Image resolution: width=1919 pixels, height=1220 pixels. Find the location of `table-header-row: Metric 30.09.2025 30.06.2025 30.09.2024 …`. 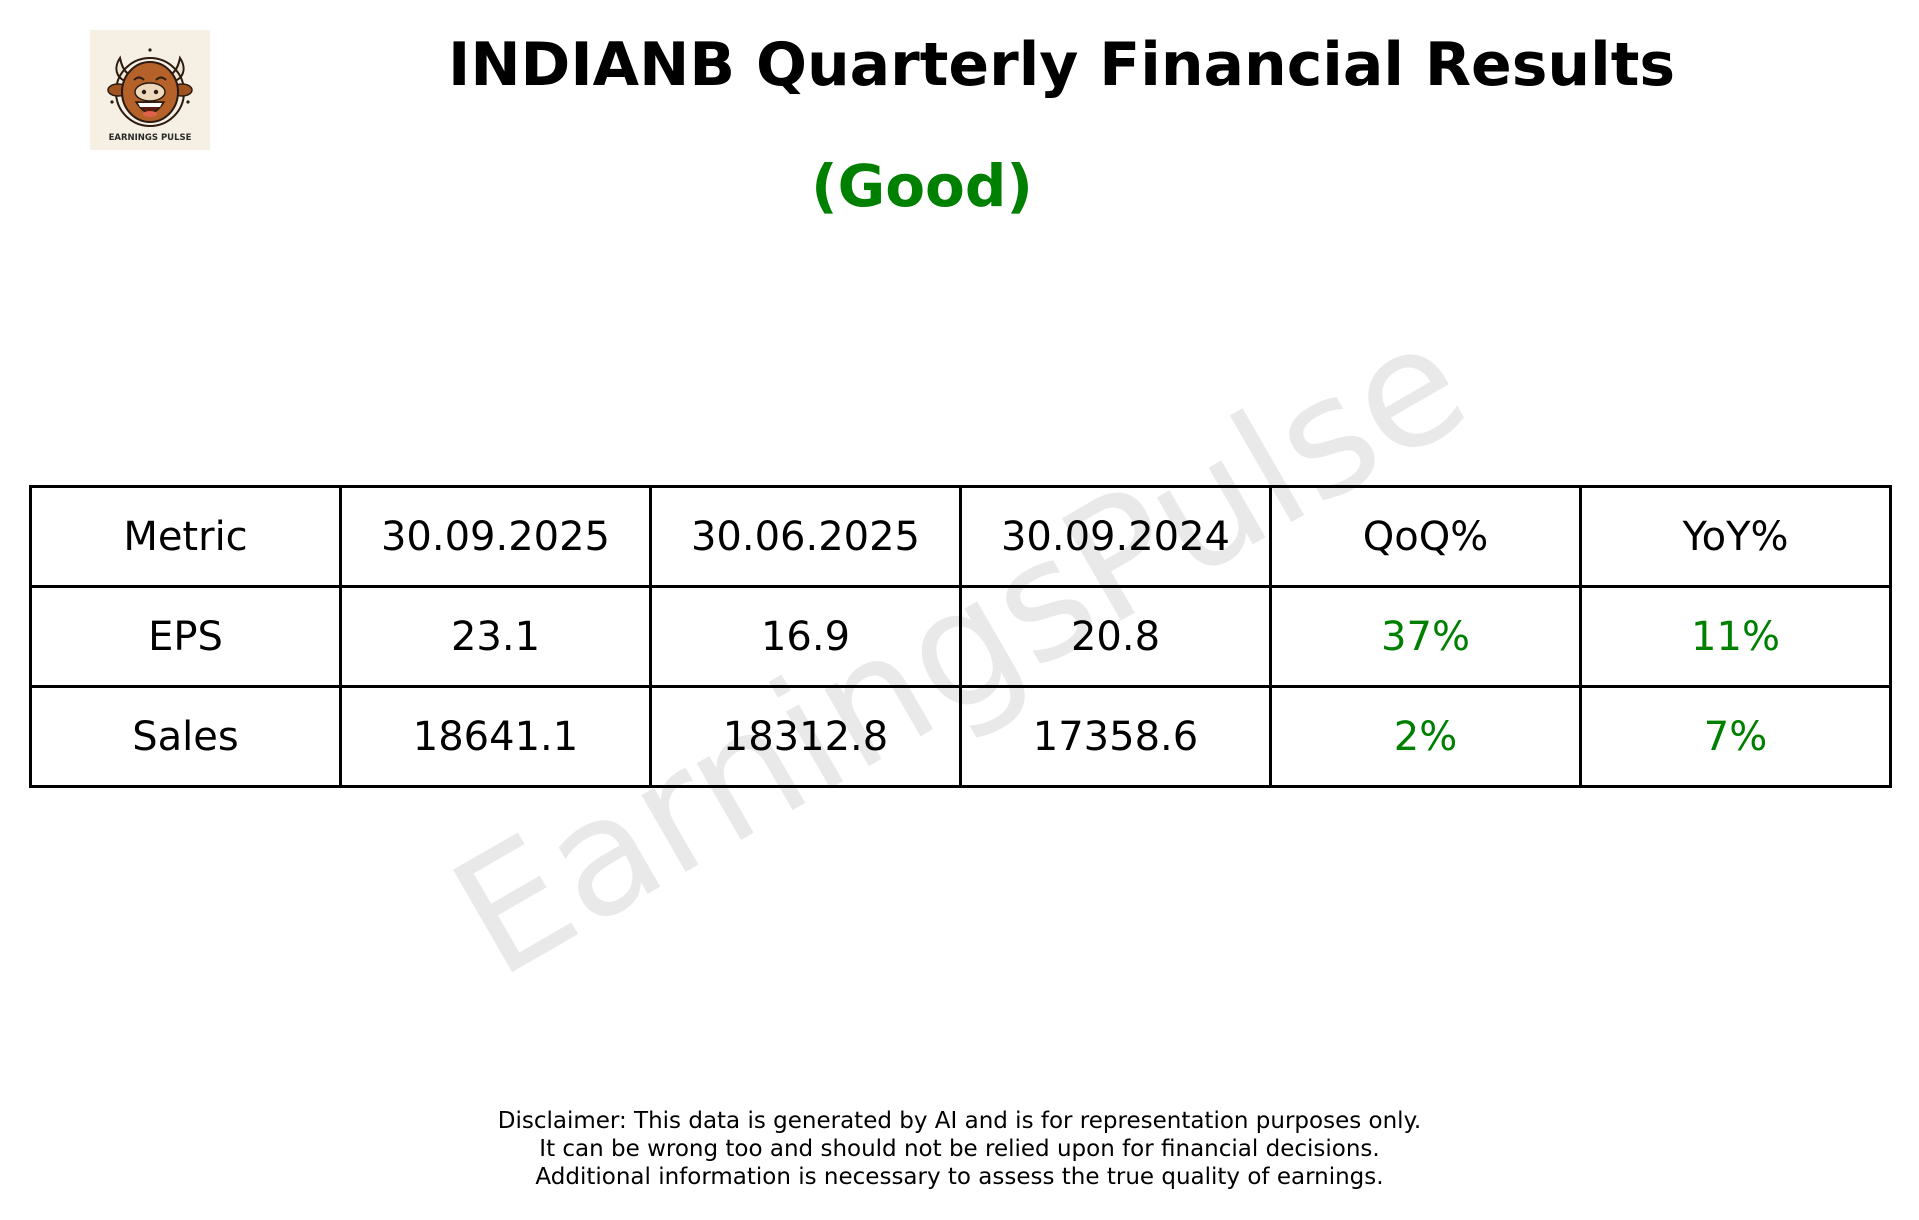

table-header-row: Metric 30.09.2025 30.06.2025 30.09.2024 … is located at coordinates (960, 536).